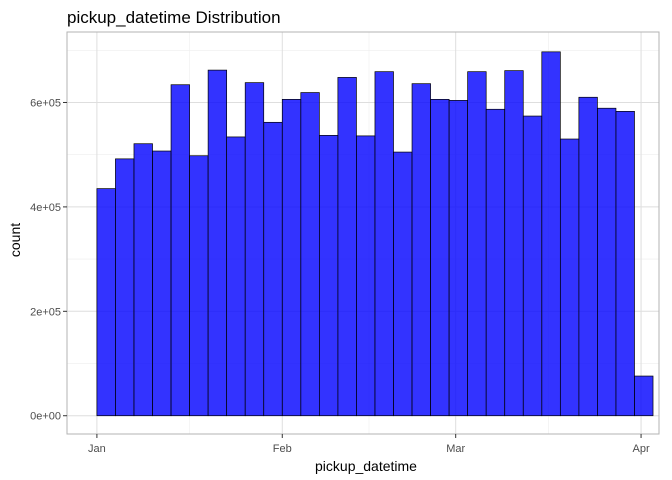 The image size is (672, 480). Describe the element at coordinates (174, 17) in the screenshot. I see `chart-title: pickup_datetime Distribution` at that location.